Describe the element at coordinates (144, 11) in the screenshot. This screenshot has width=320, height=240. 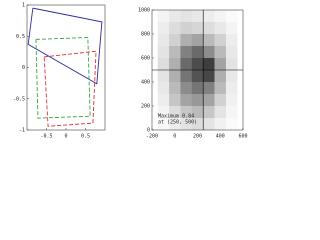
I see `y-tick-label: 1000` at that location.